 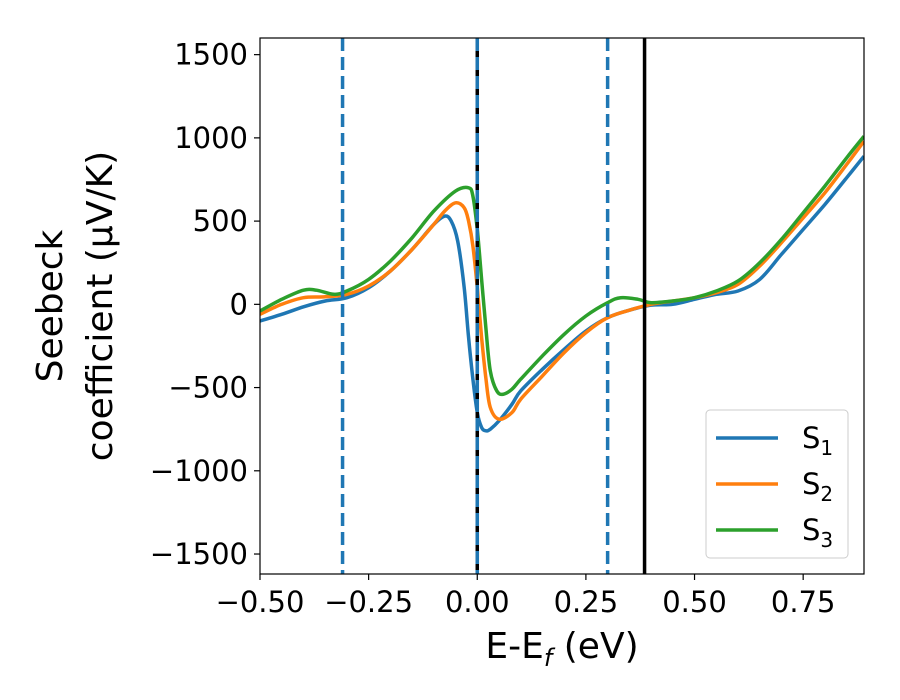 What do you see at coordinates (220, 221) in the screenshot?
I see `y-tick-label-2: 500` at bounding box center [220, 221].